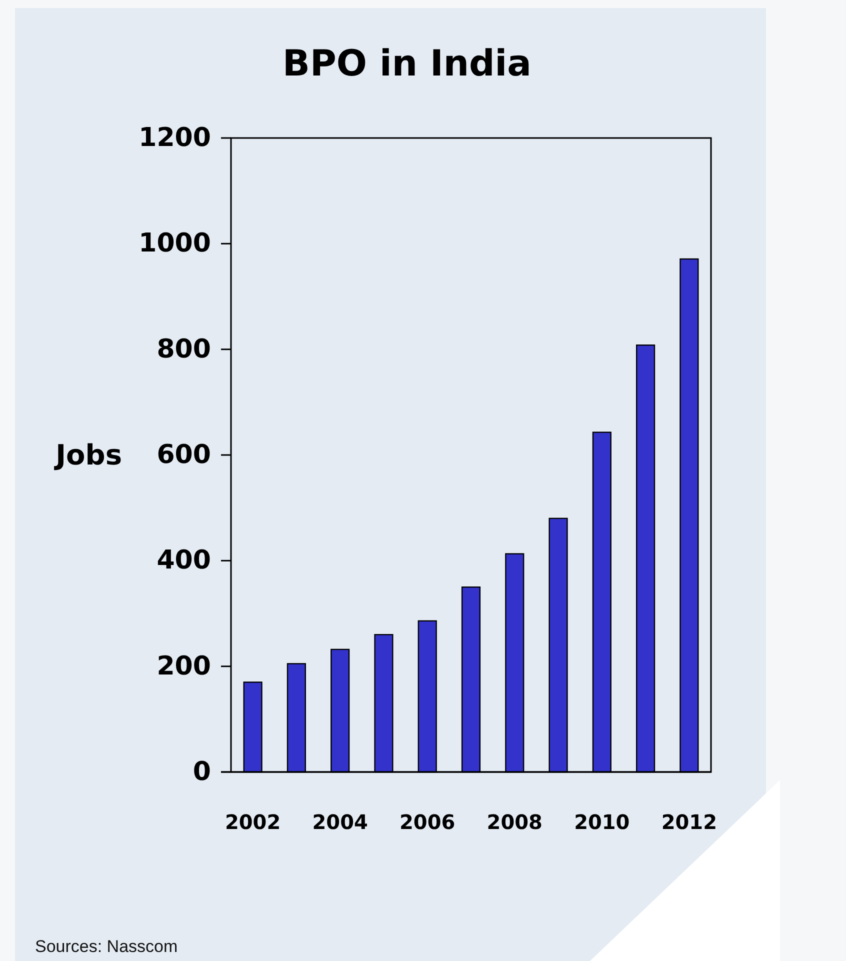 The image size is (846, 961). I want to click on y-tick-label: 400, so click(183, 561).